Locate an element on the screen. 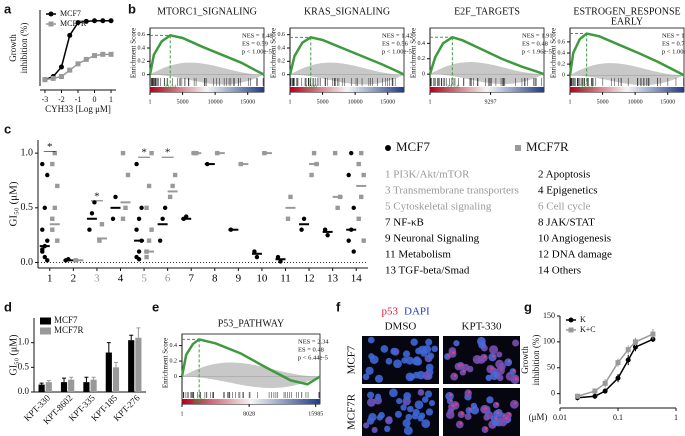 This screenshot has width=685, height=436. x-tick-label: 4 is located at coordinates (121, 279).